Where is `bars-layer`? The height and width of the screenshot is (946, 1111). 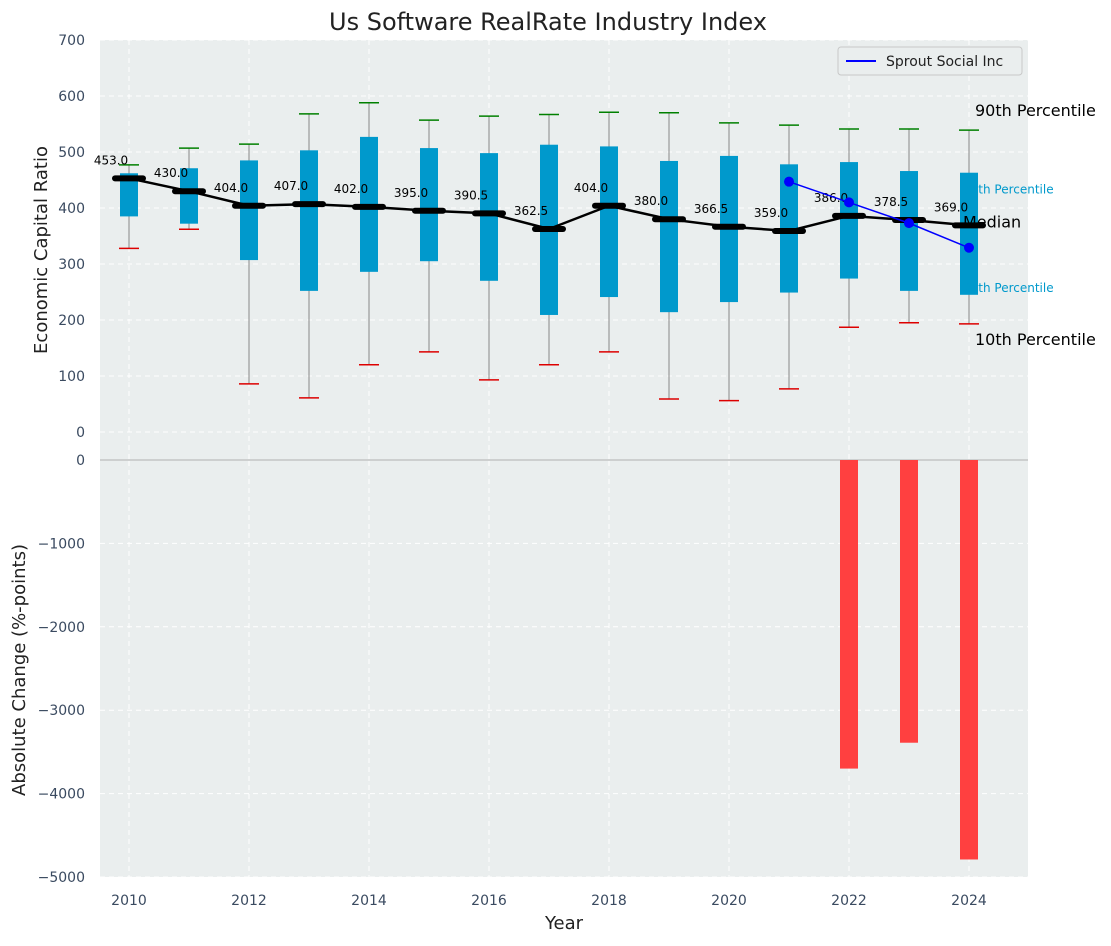 bars-layer is located at coordinates (909, 660).